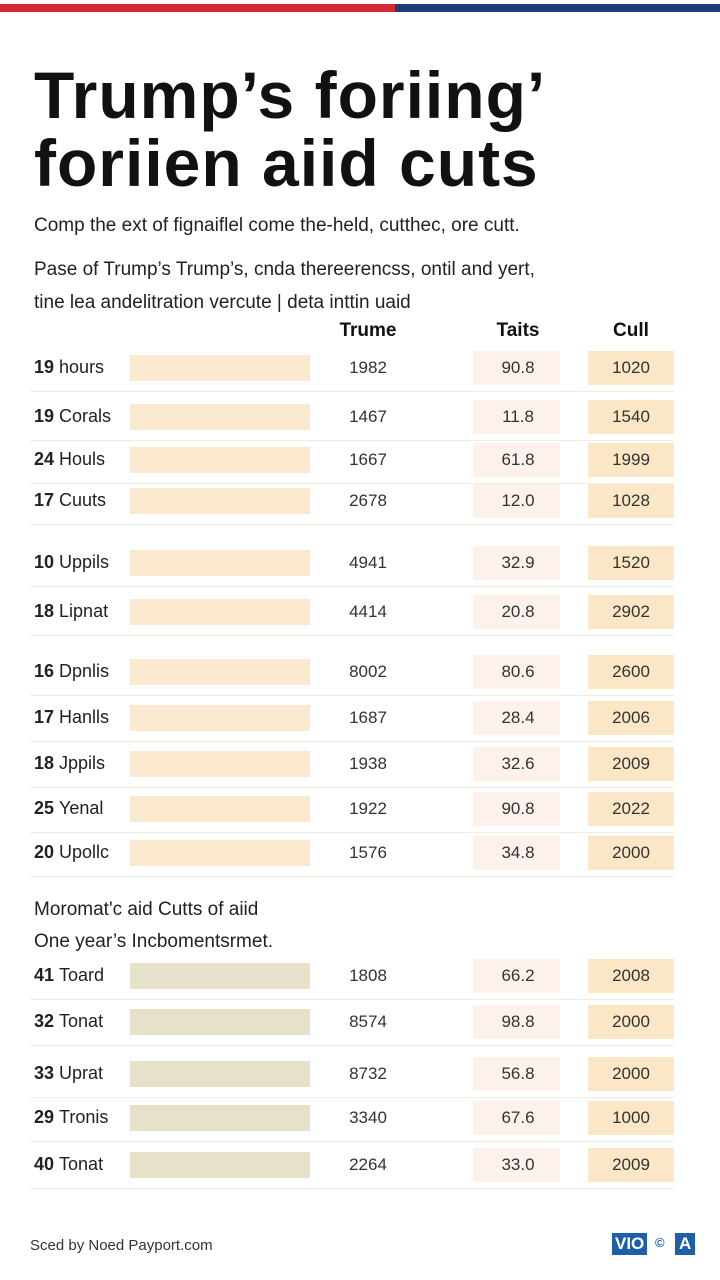 The height and width of the screenshot is (1280, 720). Describe the element at coordinates (518, 975) in the screenshot. I see `cell-value: 66.2` at that location.